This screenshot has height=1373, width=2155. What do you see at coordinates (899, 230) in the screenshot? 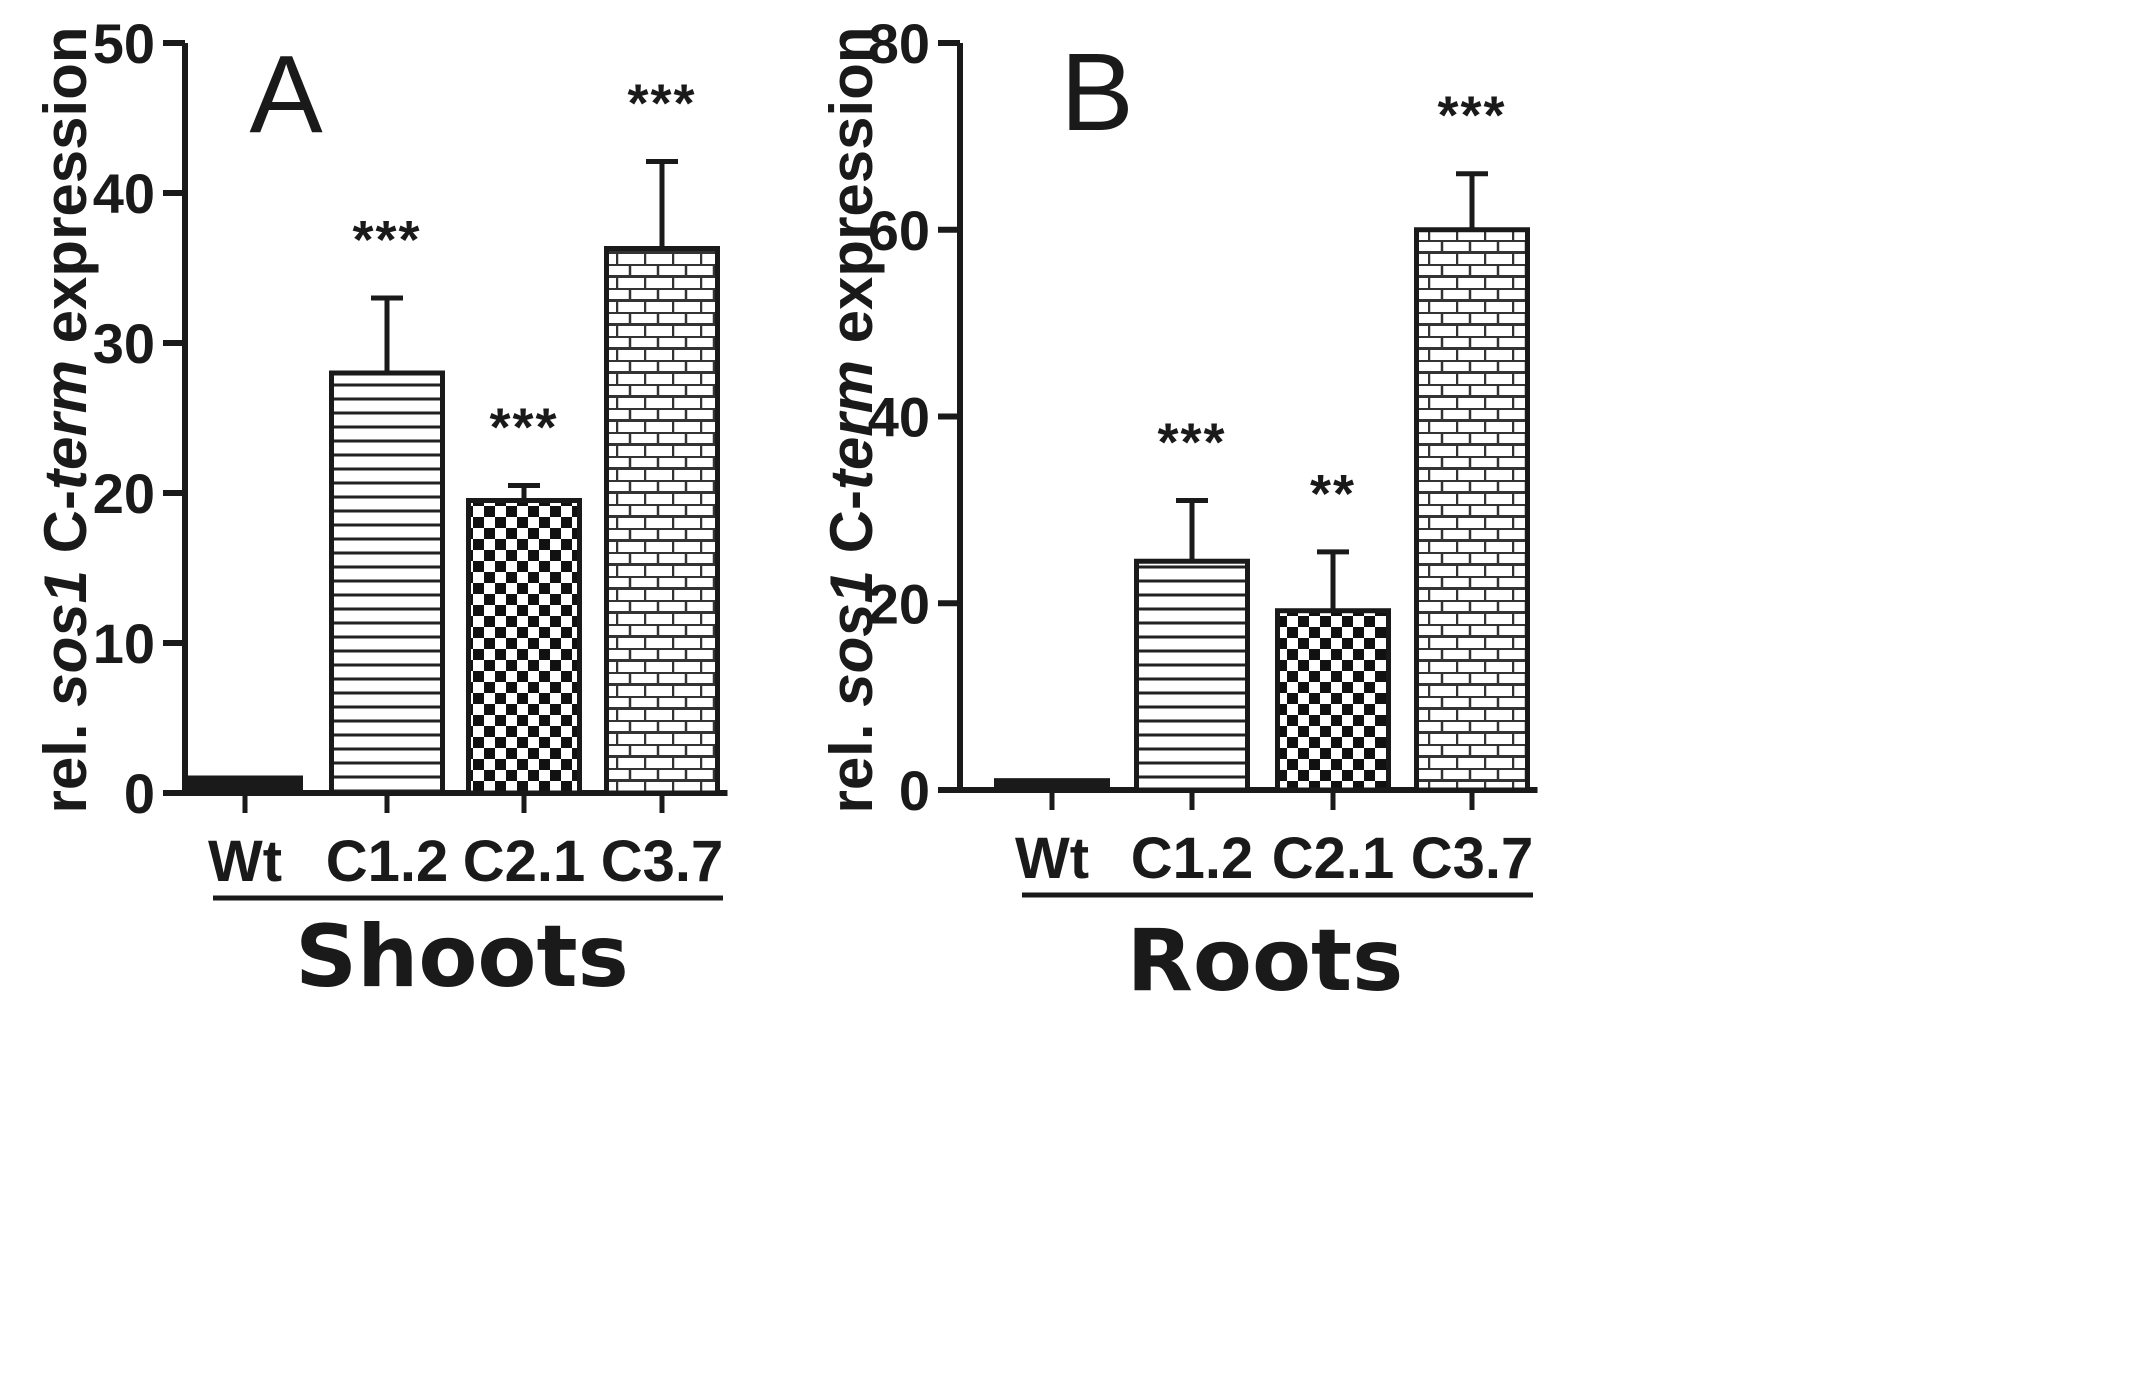
I see `y-tick-label: 60` at bounding box center [899, 230].